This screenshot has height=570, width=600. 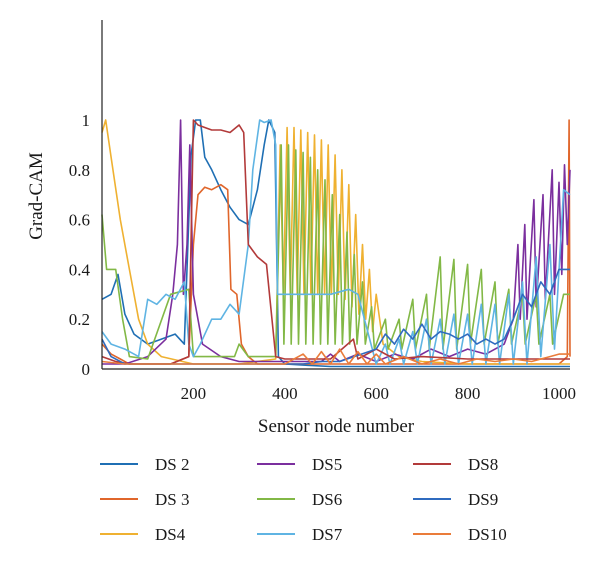 What do you see at coordinates (172, 499) in the screenshot?
I see `legend-label: DS 3` at bounding box center [172, 499].